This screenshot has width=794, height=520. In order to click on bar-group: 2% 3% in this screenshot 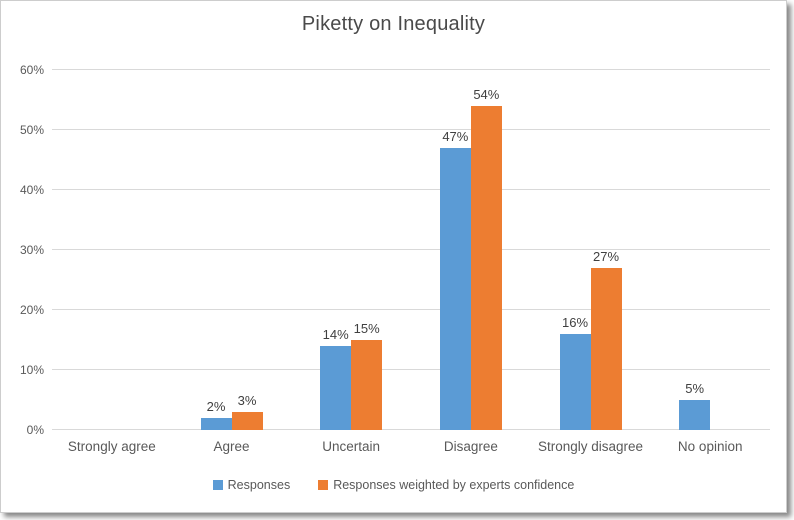, I will do `click(232, 250)`.